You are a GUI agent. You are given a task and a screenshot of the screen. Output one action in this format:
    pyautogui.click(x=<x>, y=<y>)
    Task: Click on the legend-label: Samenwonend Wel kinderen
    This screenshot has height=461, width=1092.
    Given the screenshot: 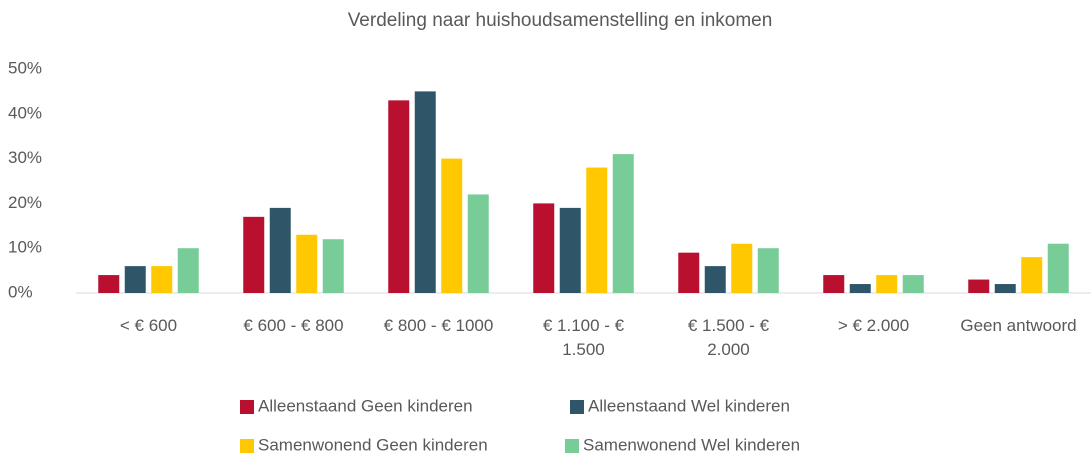 What is the action you would take?
    pyautogui.click(x=691, y=444)
    